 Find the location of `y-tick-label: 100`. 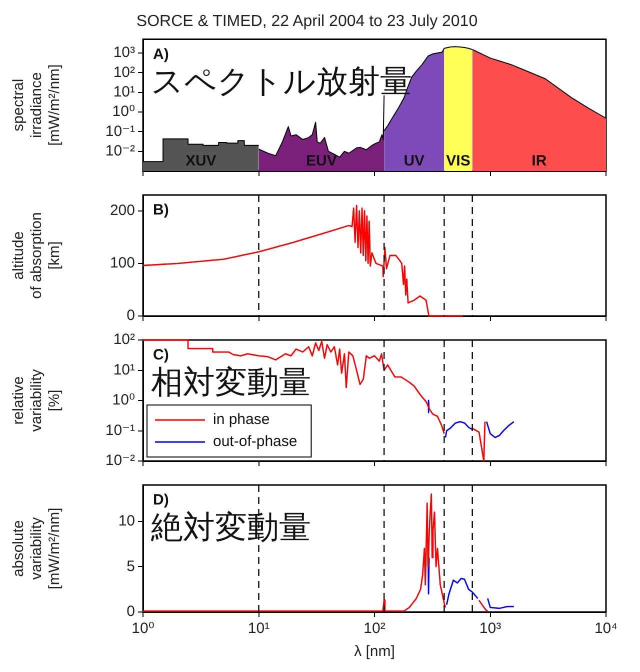

y-tick-label: 100 is located at coordinates (122, 263).